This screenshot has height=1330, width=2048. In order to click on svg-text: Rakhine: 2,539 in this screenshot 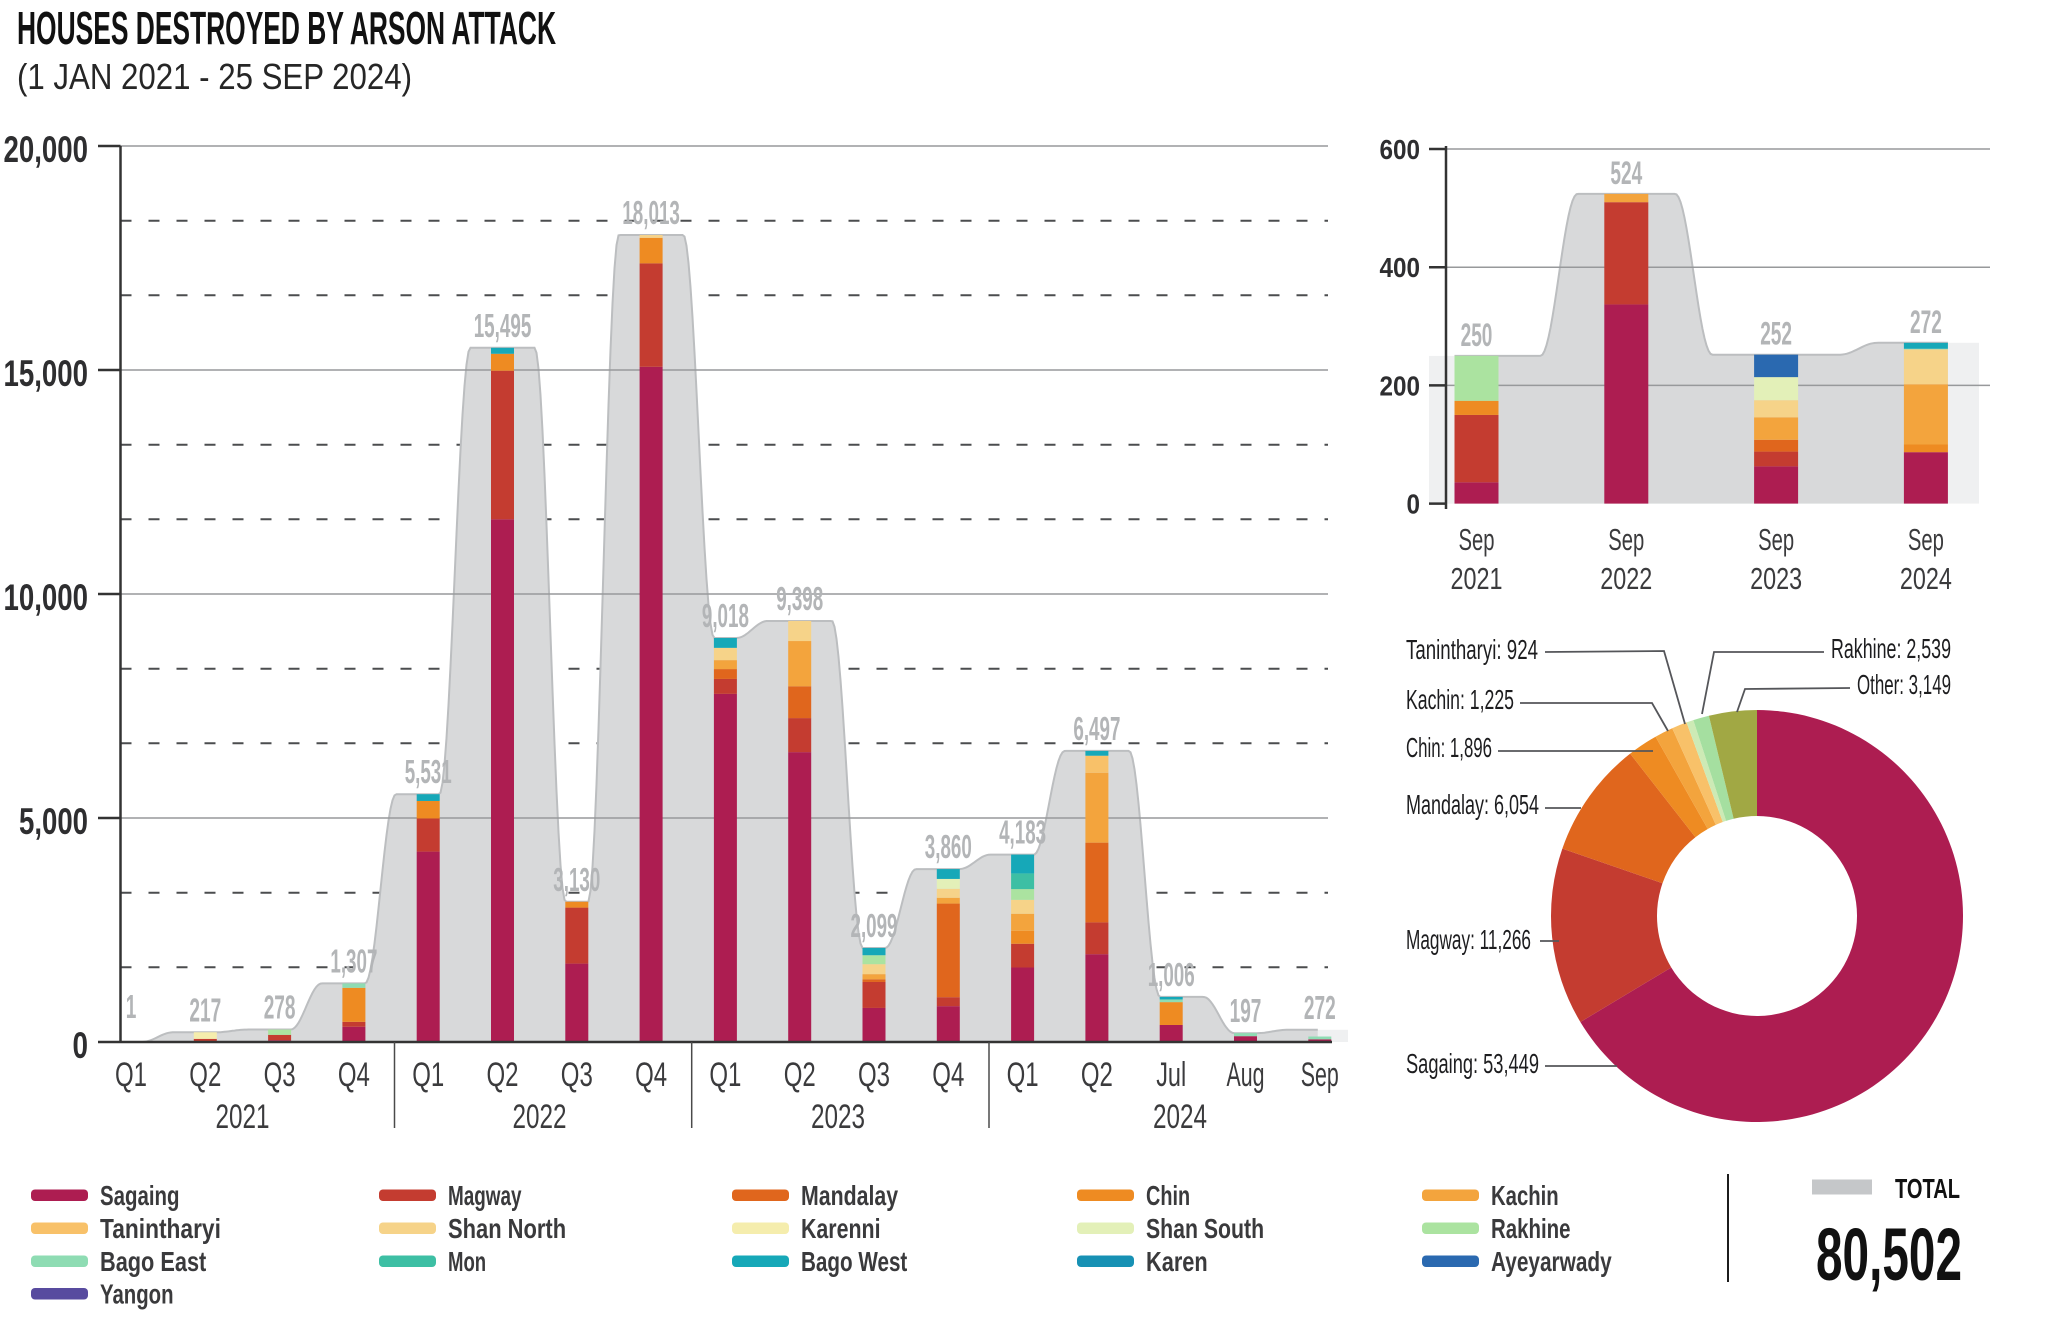, I will do `click(1891, 648)`.